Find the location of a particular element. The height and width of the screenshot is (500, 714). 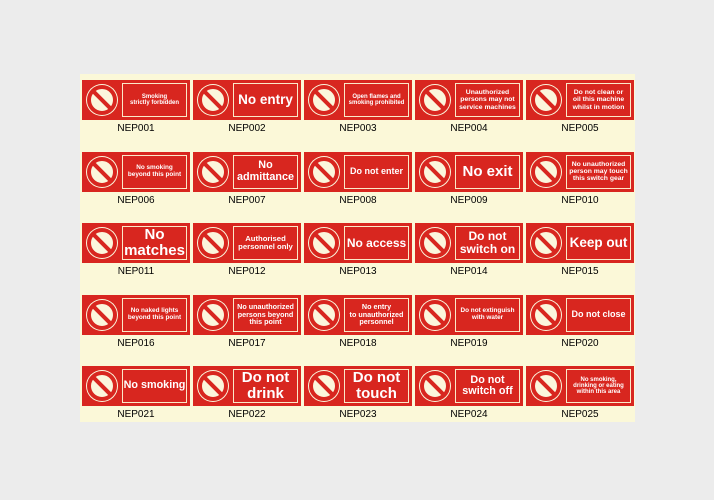

sign-line: switch off is located at coordinates (487, 391).